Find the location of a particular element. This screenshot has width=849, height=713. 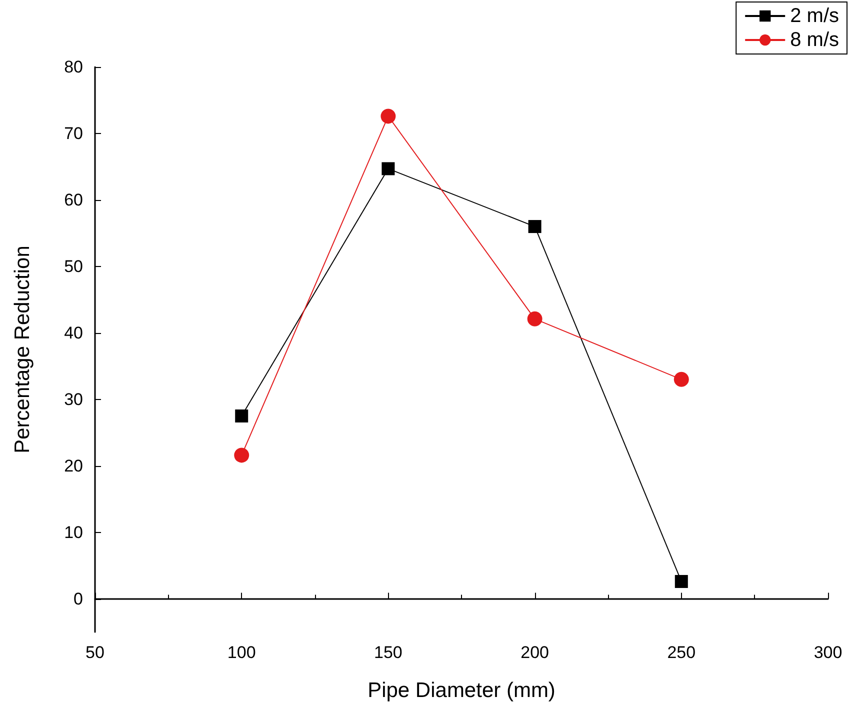

y-tick-label: 20 is located at coordinates (73, 466).